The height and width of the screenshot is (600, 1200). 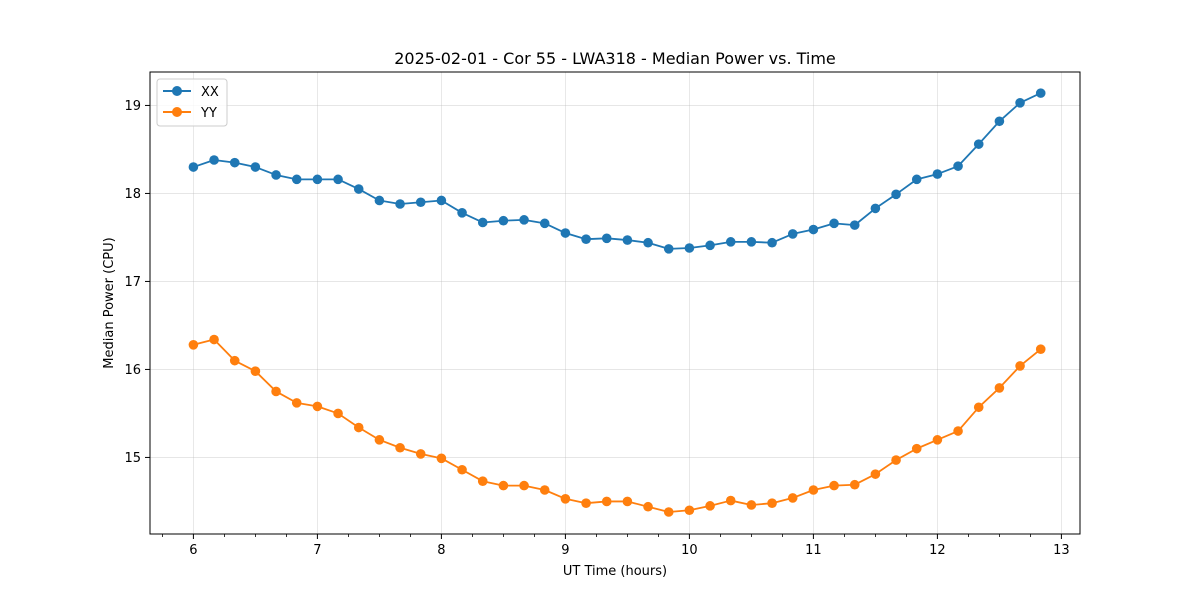 I want to click on x-tick-label: 8, so click(x=441, y=550).